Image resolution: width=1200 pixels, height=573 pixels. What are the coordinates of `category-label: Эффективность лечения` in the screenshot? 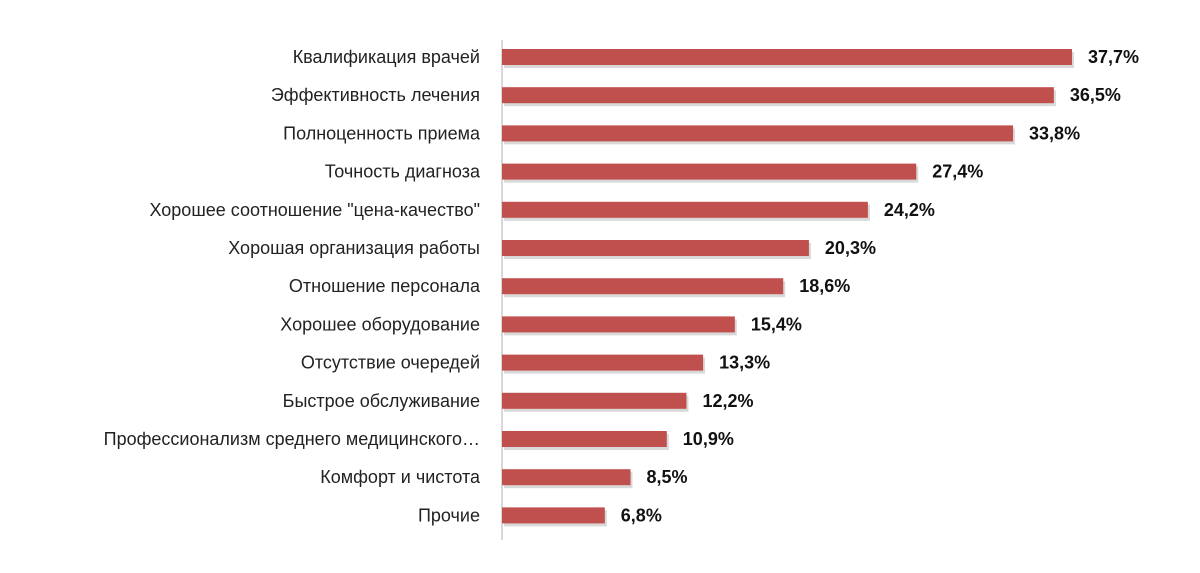 It's located at (375, 95).